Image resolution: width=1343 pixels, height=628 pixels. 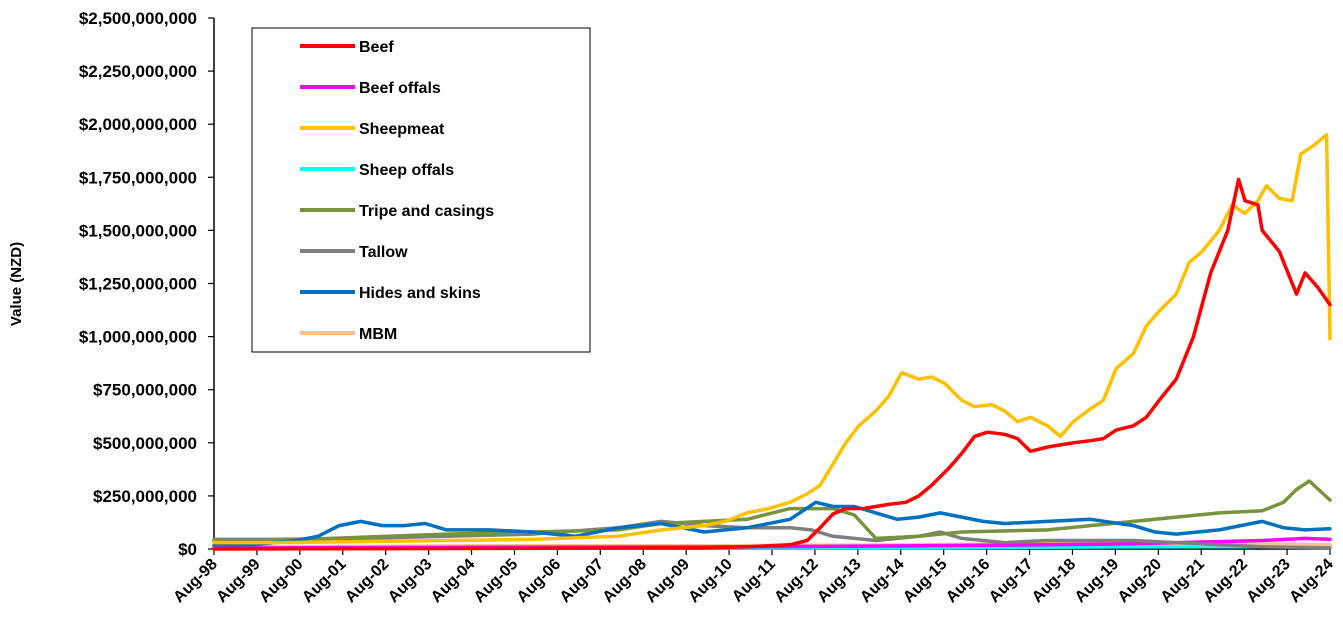 What do you see at coordinates (754, 581) in the screenshot?
I see `x-tick-label: Aug-11` at bounding box center [754, 581].